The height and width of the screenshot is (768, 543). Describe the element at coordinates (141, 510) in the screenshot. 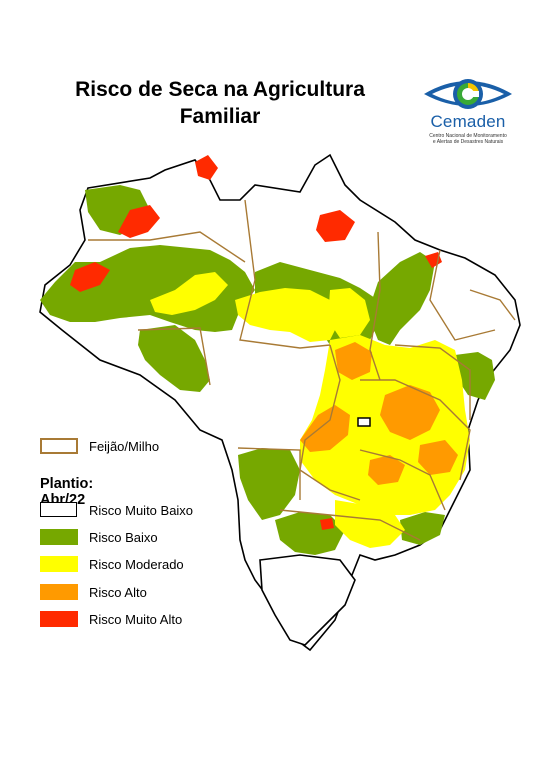

I see `legend-label: Risco Muito Baixo` at that location.